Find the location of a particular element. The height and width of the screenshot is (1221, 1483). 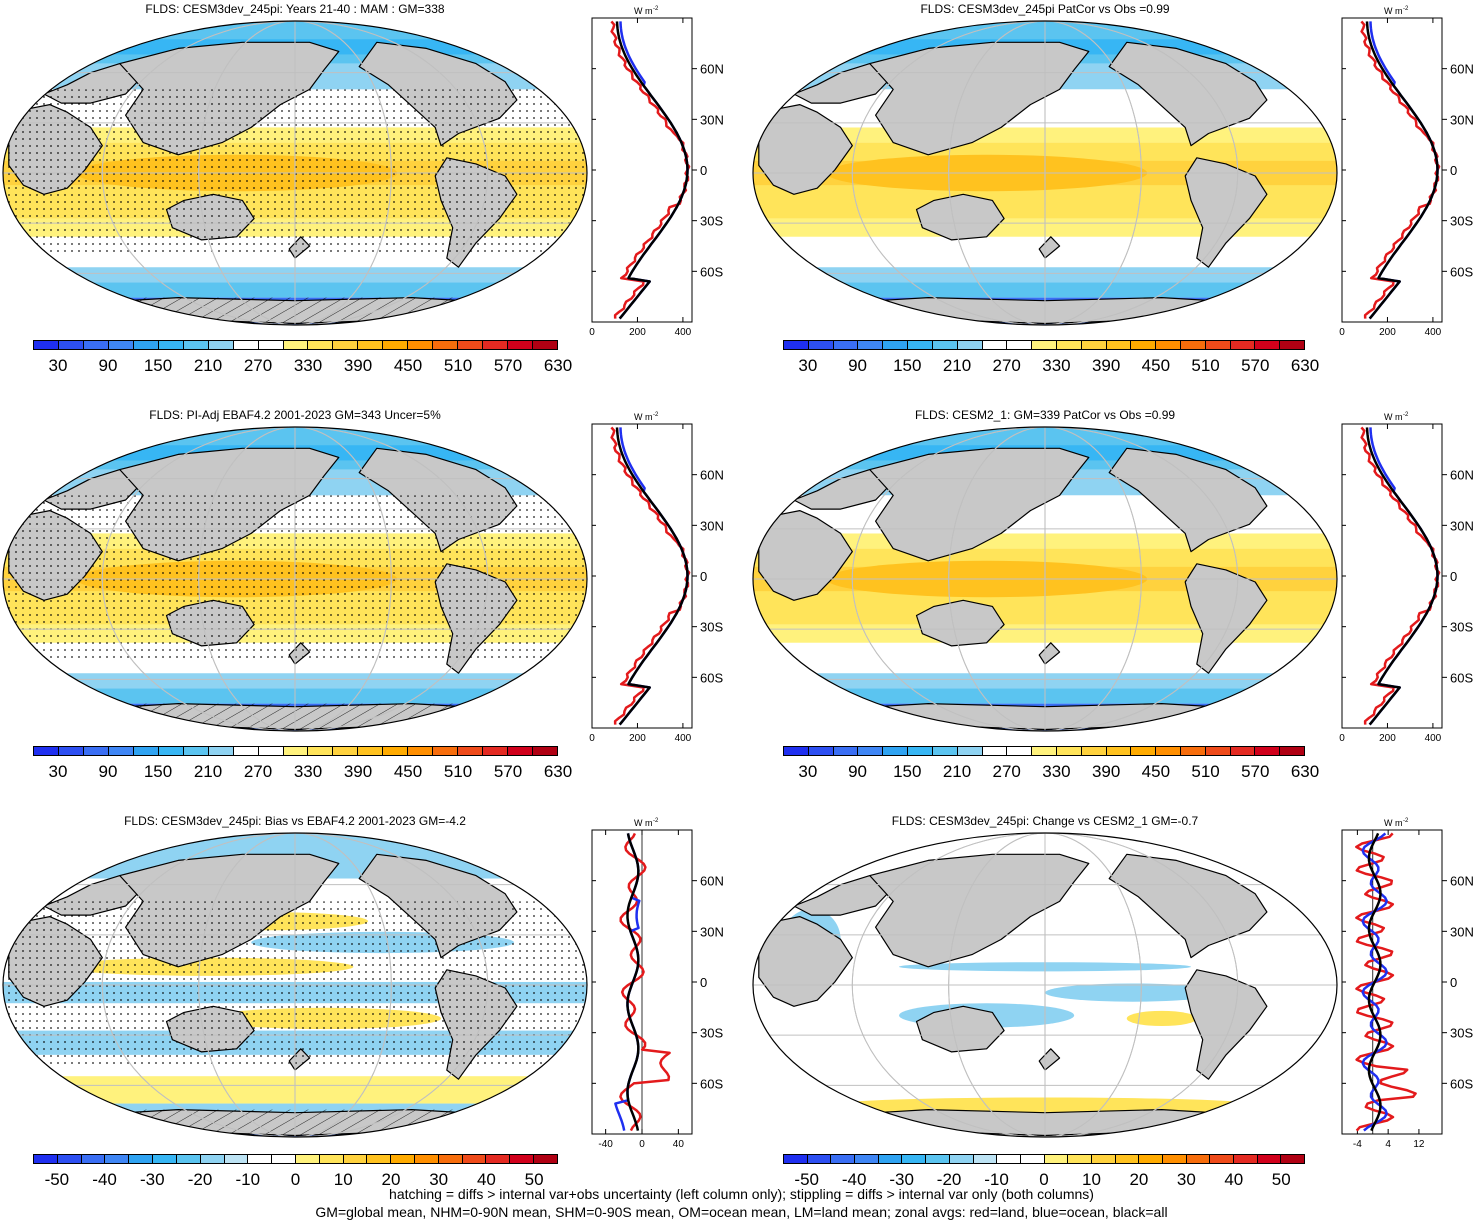

zonal-lat-label: 30N is located at coordinates (1462, 525).